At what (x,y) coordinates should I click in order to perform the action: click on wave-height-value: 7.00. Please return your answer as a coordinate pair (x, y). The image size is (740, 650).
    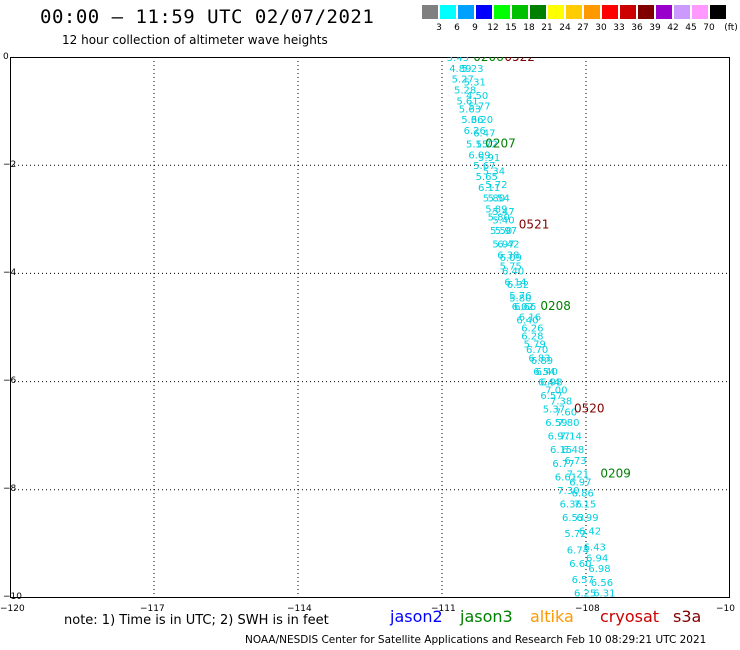
    Looking at the image, I should click on (556, 391).